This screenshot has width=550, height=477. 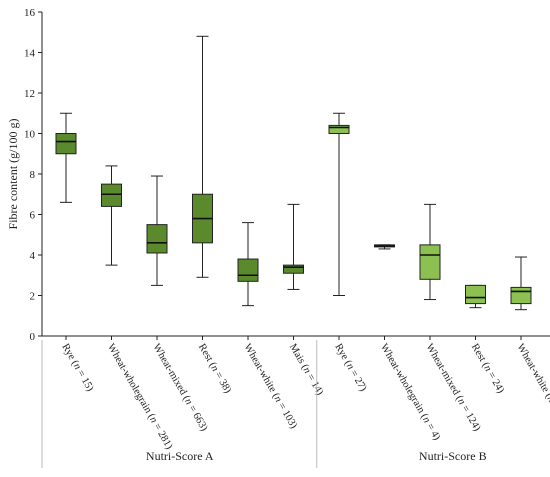 What do you see at coordinates (33, 256) in the screenshot?
I see `y-tick-label: 4` at bounding box center [33, 256].